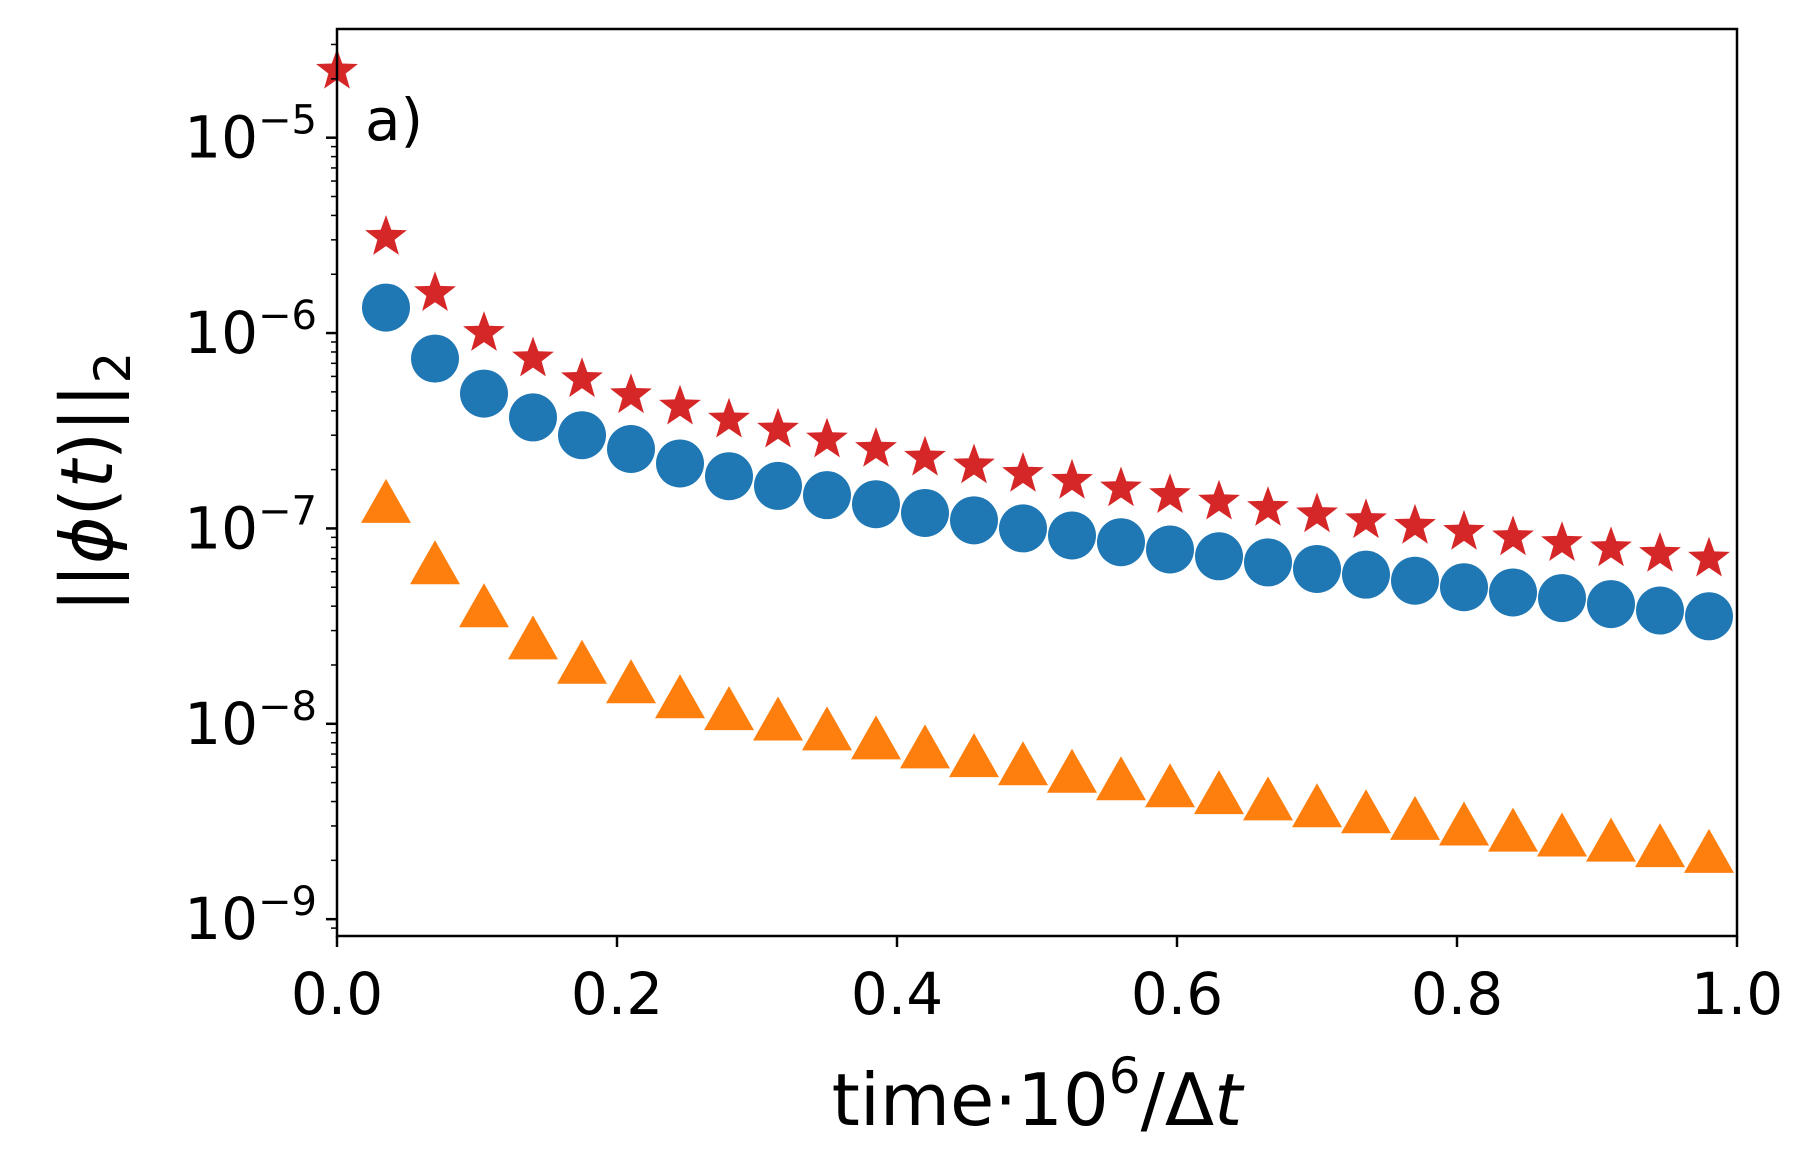  I want to click on y-axis-title: ||ϕ(t)||2, so click(93, 482).